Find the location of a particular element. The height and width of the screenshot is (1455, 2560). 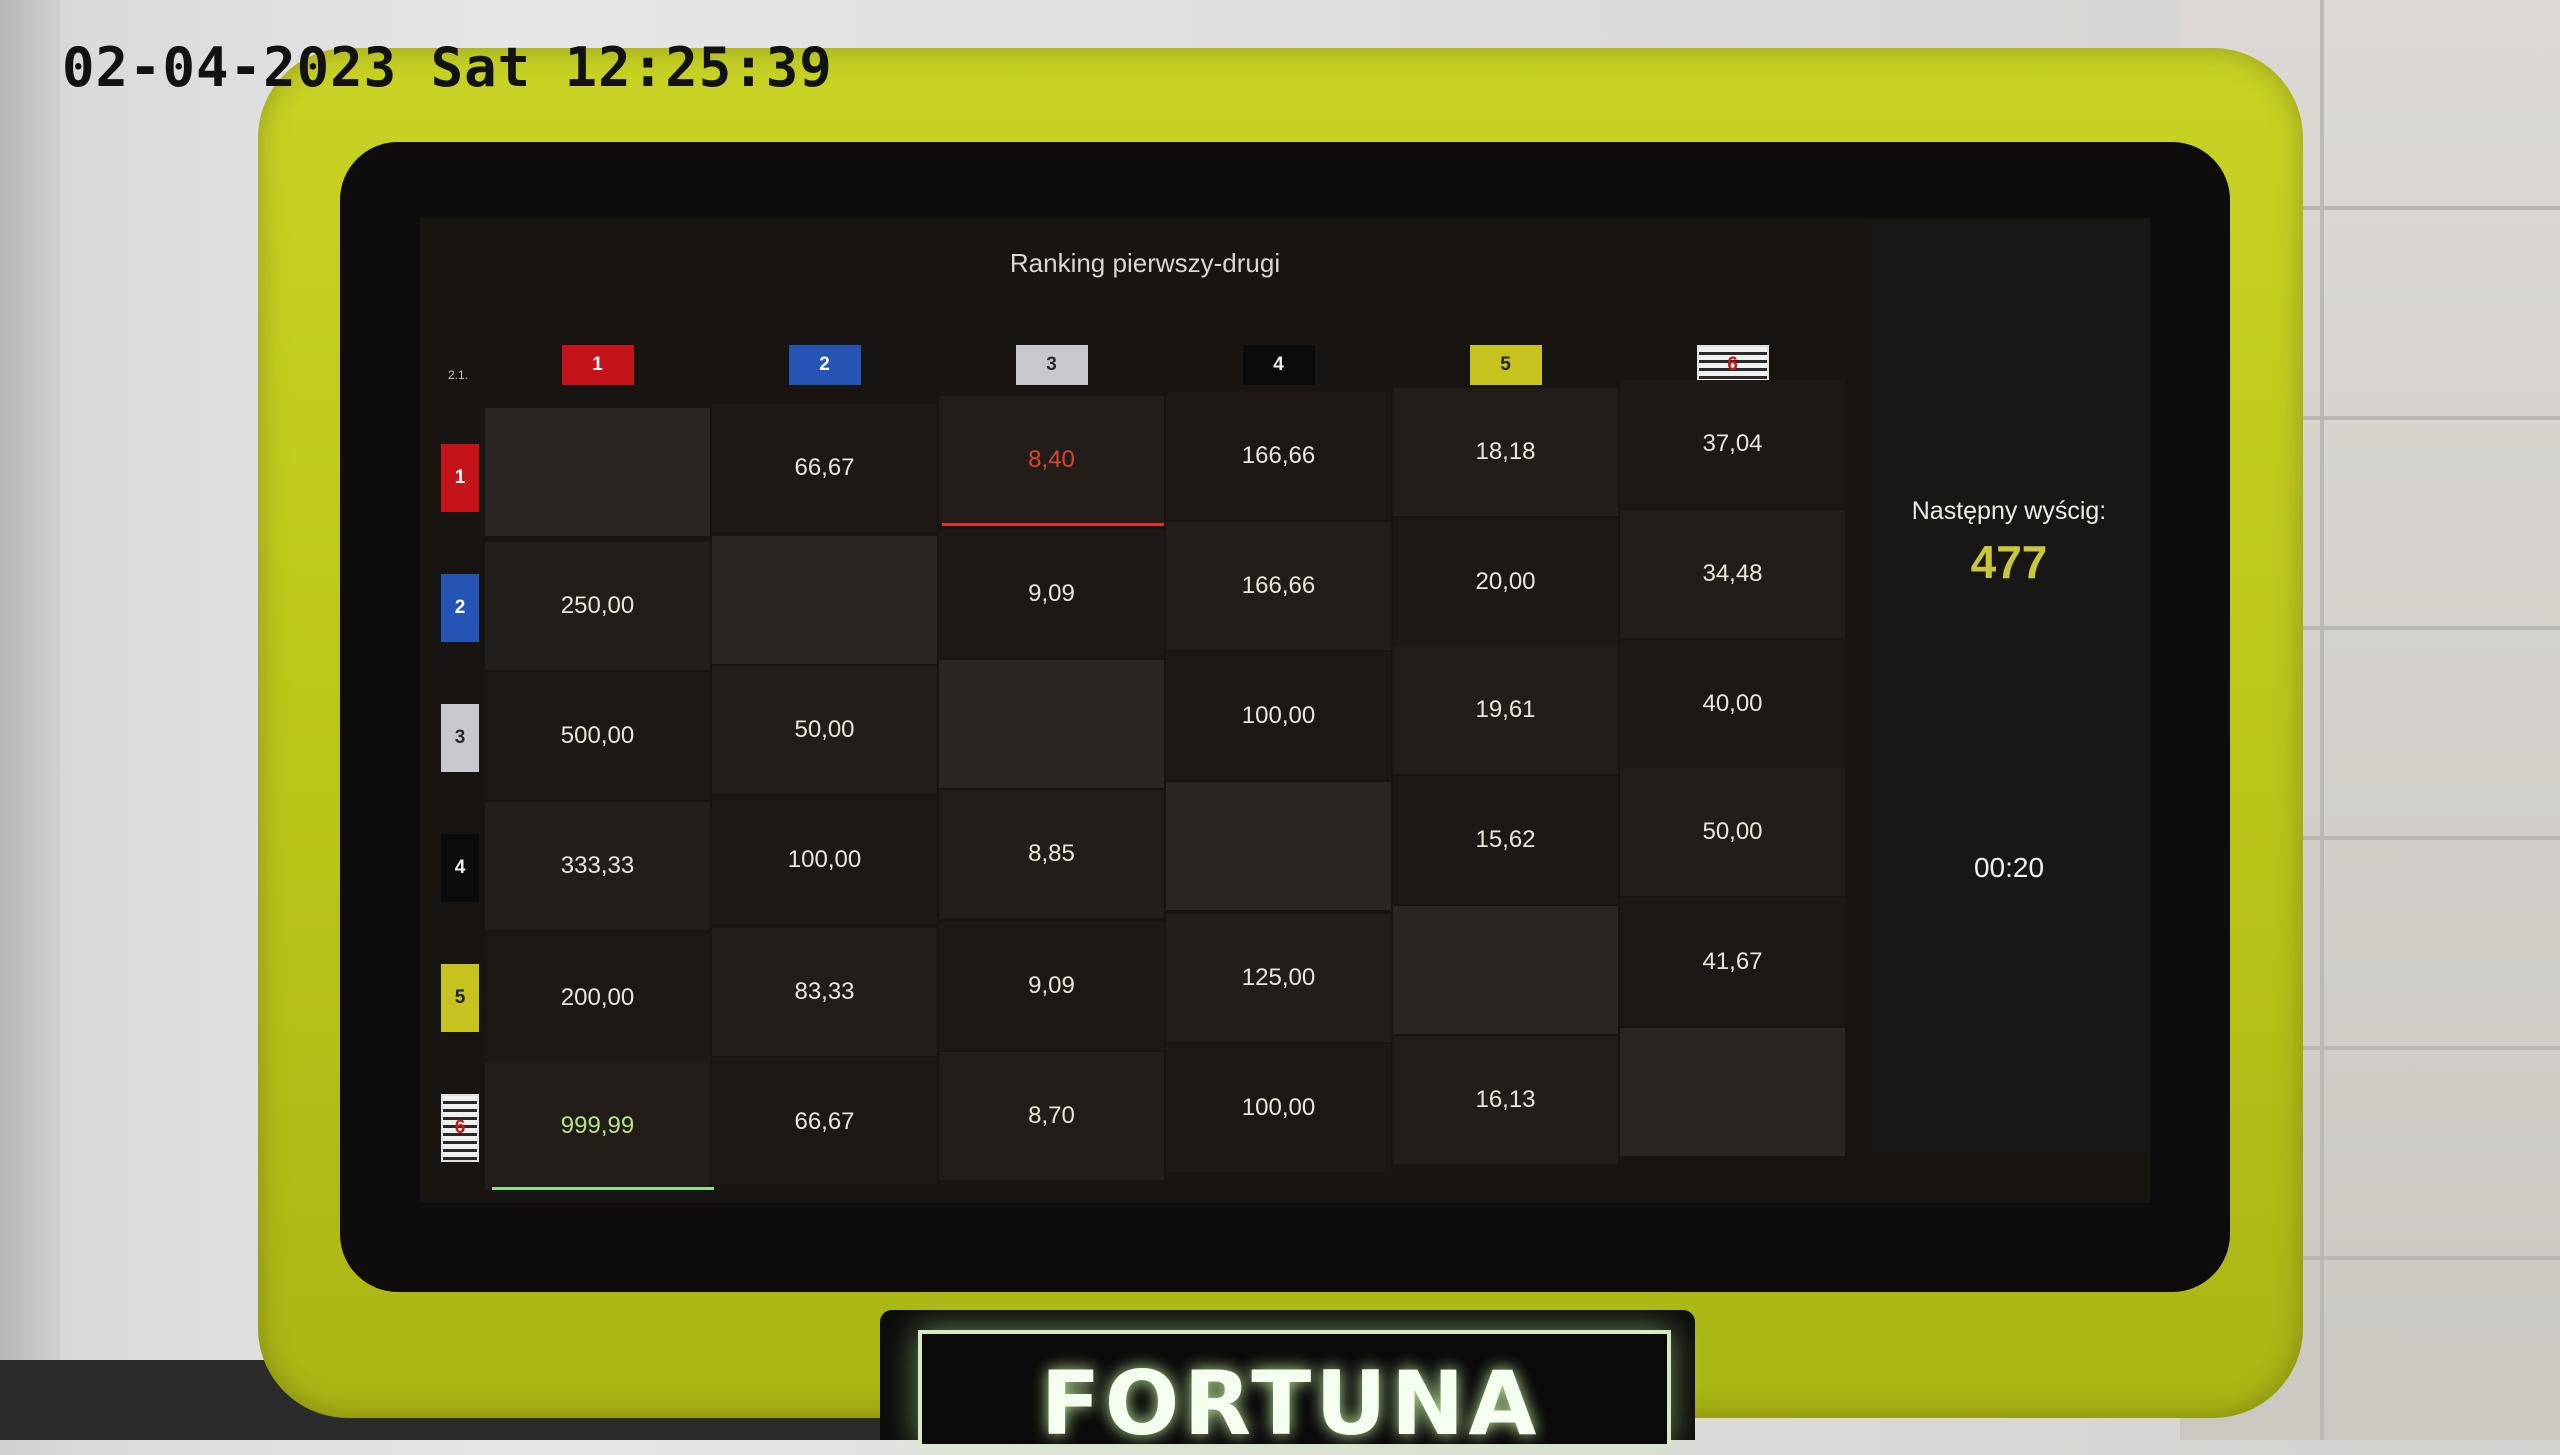

column-badge-blue: 2 is located at coordinates (824, 365).